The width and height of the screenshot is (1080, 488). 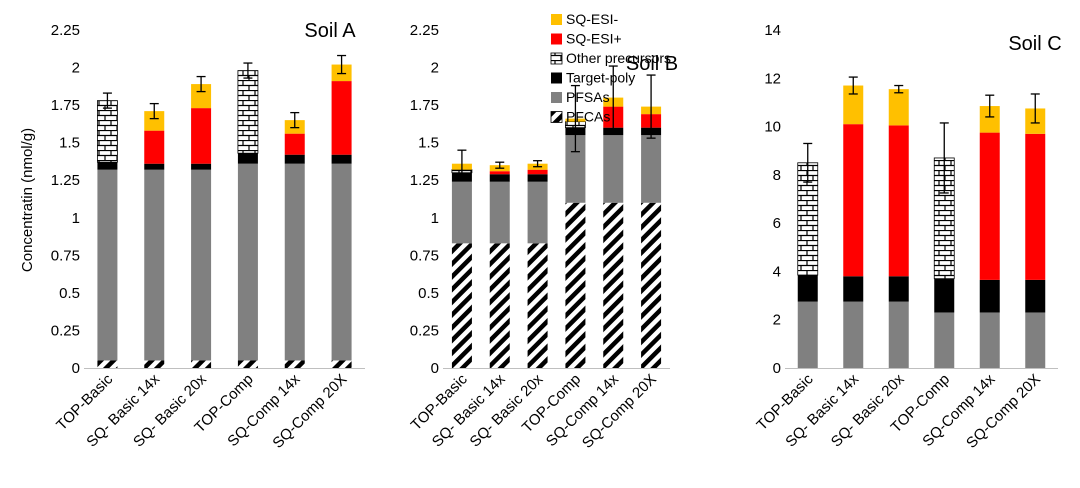 What do you see at coordinates (618, 58) in the screenshot?
I see `legend-label: Other precursors` at bounding box center [618, 58].